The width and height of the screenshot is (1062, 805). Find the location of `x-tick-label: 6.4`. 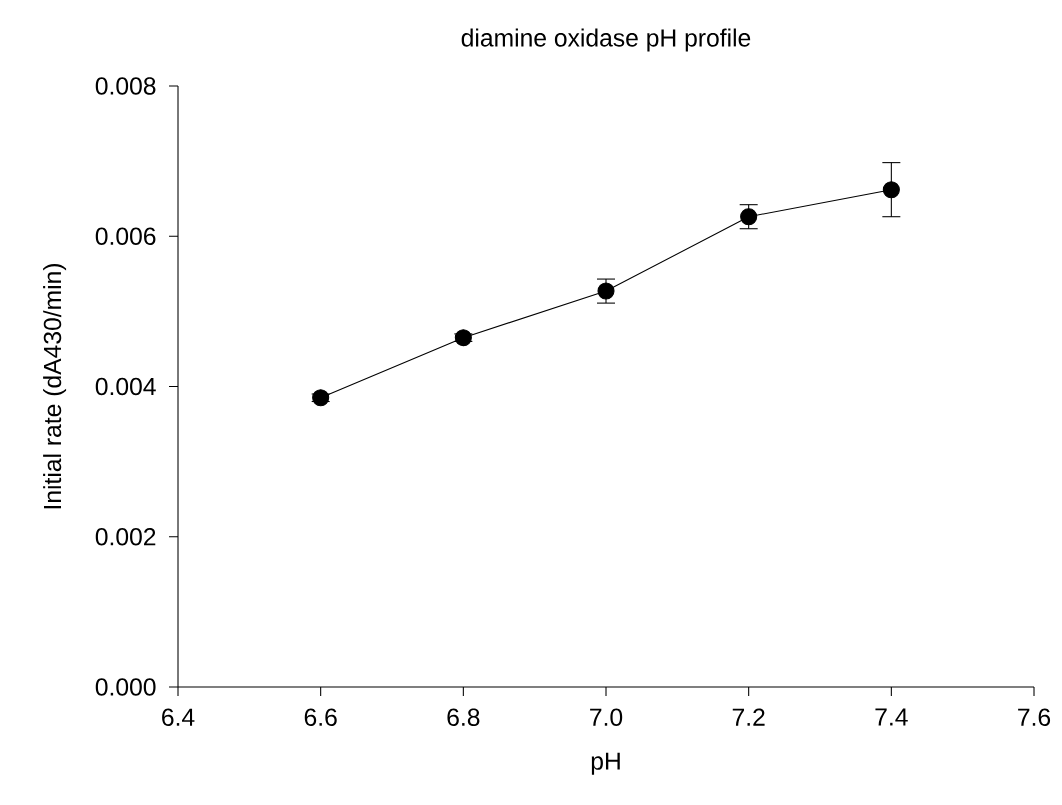

x-tick-label: 6.4 is located at coordinates (178, 717).